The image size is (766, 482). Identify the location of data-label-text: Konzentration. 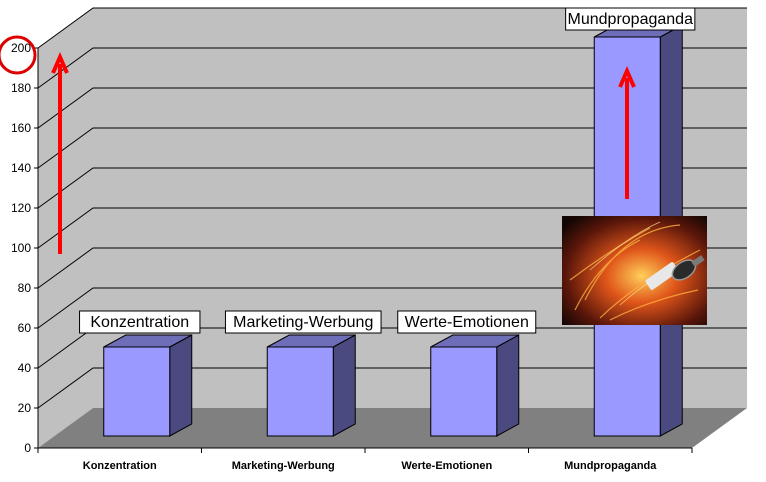
(139, 322).